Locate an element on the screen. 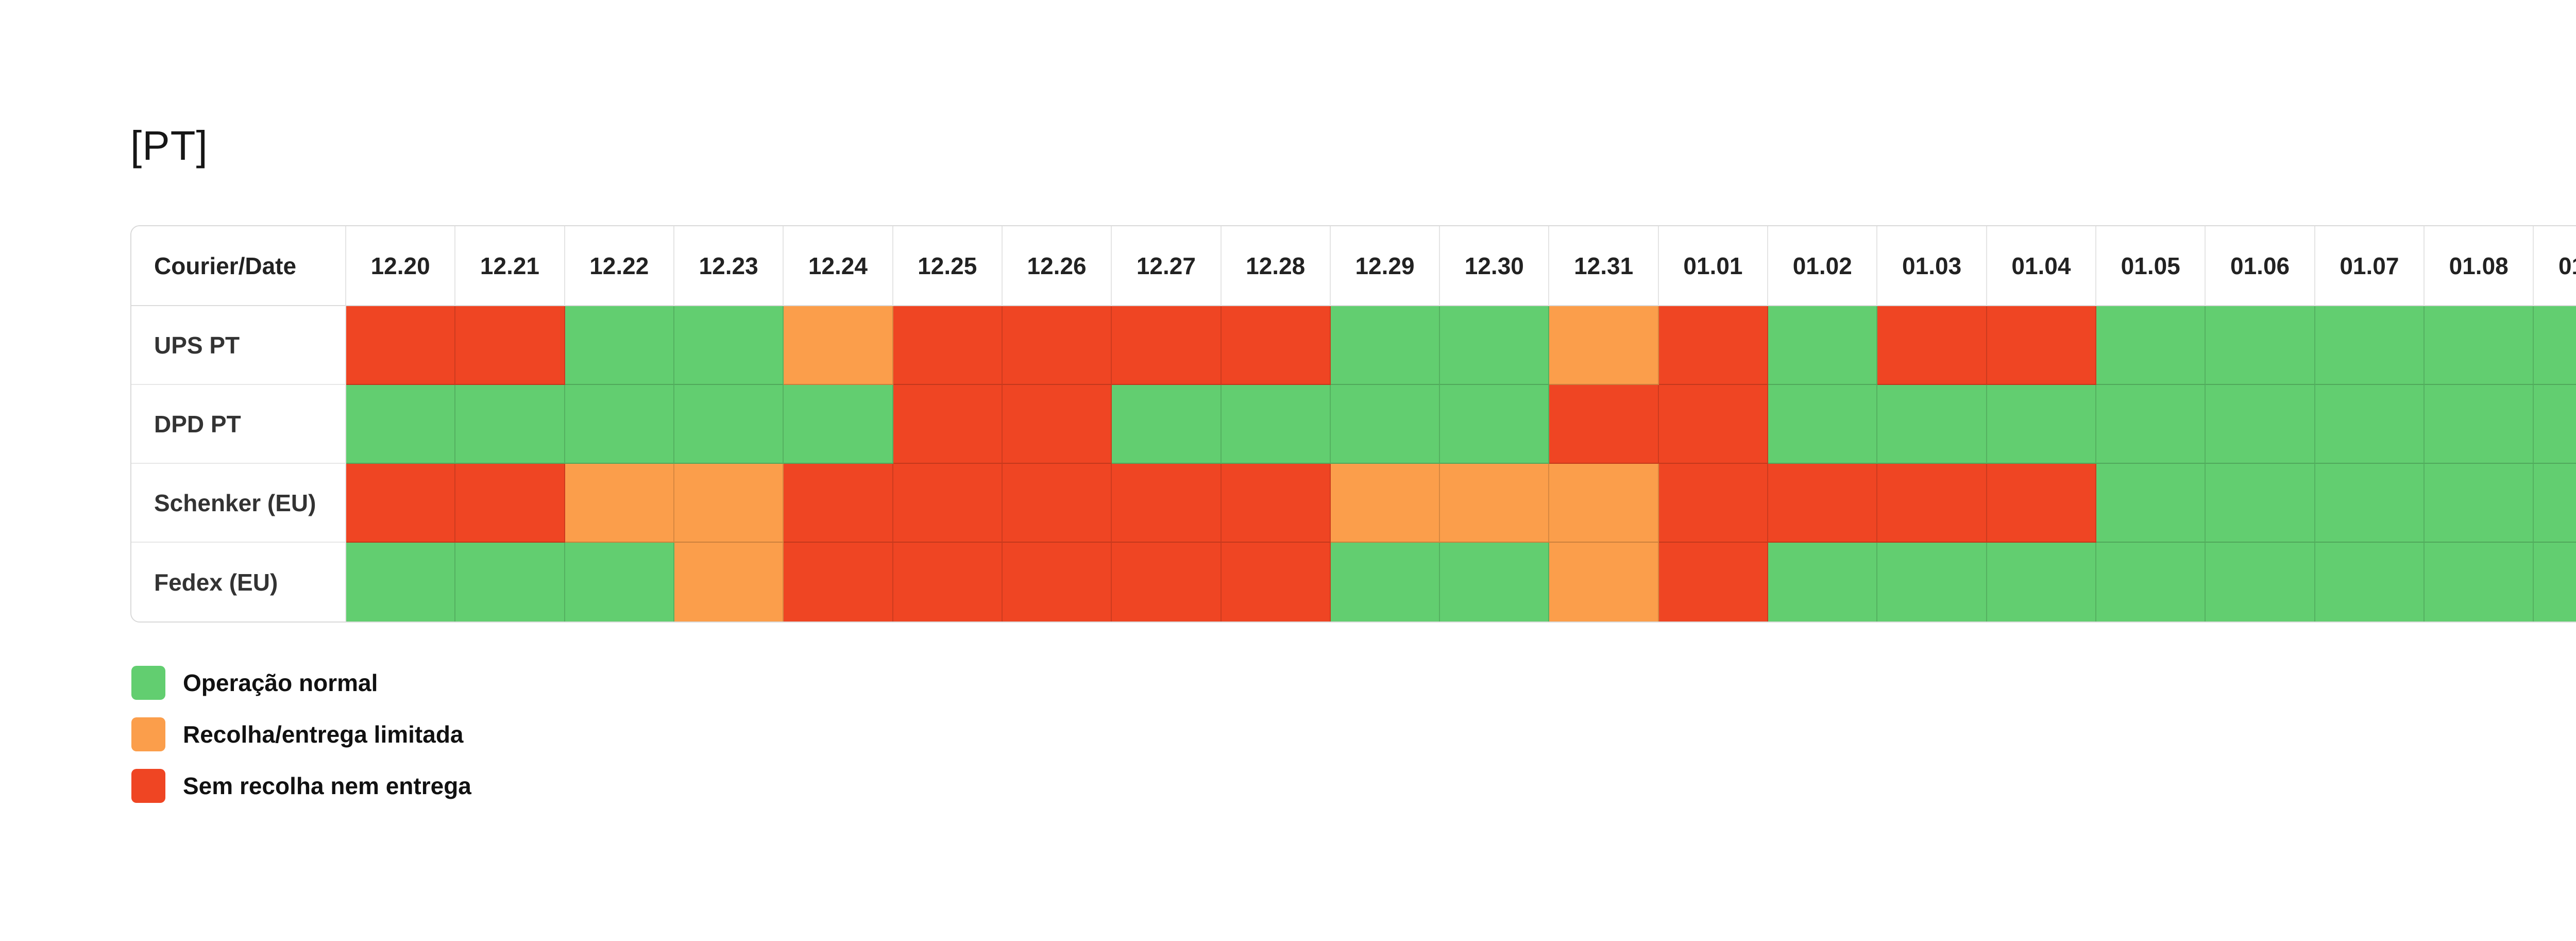 The width and height of the screenshot is (2576, 941). courier-label-cell: DPD PT is located at coordinates (238, 424).